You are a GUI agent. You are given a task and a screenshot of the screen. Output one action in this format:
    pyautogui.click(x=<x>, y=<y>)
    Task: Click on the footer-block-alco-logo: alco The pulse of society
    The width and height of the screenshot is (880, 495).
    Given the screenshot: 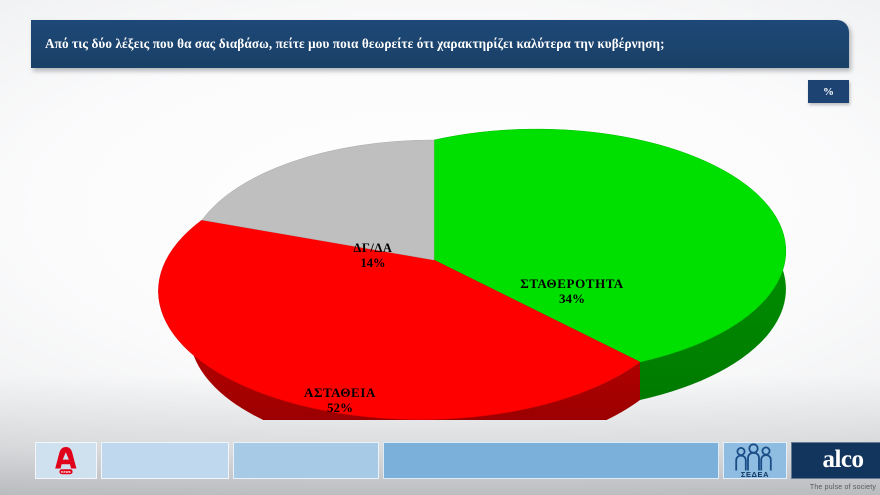 What is the action you would take?
    pyautogui.click(x=835, y=466)
    